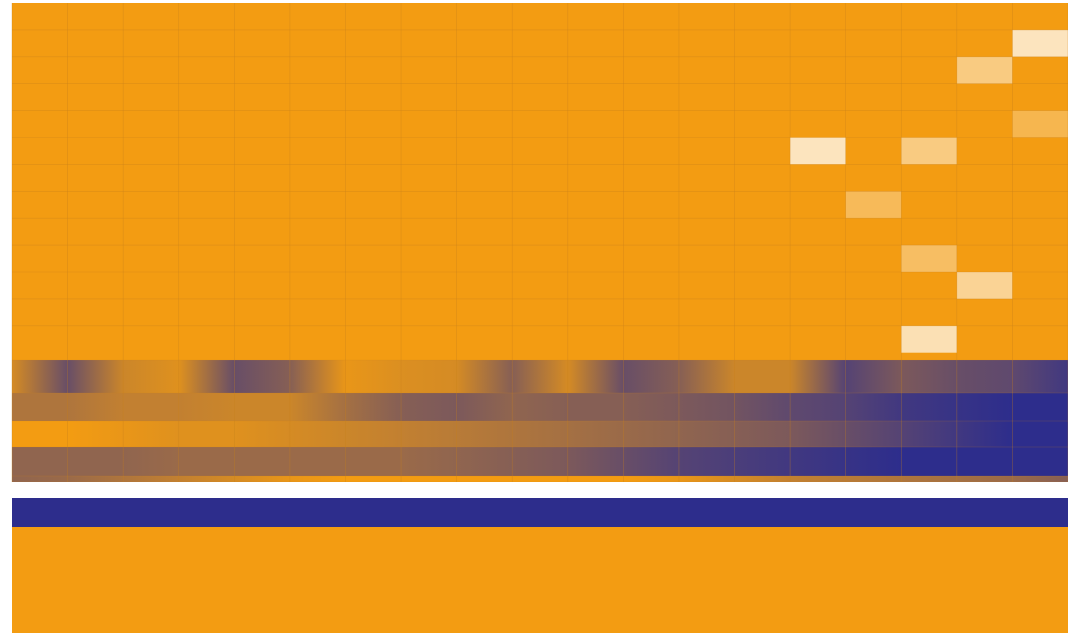 This screenshot has width=1068, height=633. Describe the element at coordinates (929, 191) in the screenshot. I see `heatmap-highlights` at that location.